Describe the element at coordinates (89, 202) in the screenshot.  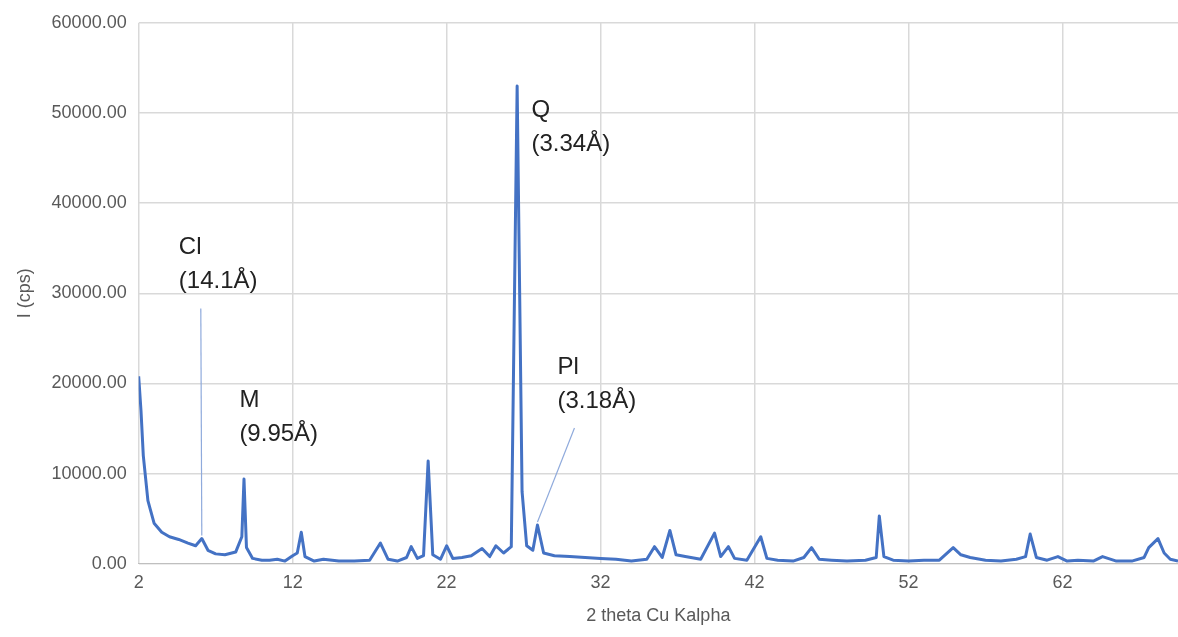
I see `y-tick-label: 40000.00` at that location.